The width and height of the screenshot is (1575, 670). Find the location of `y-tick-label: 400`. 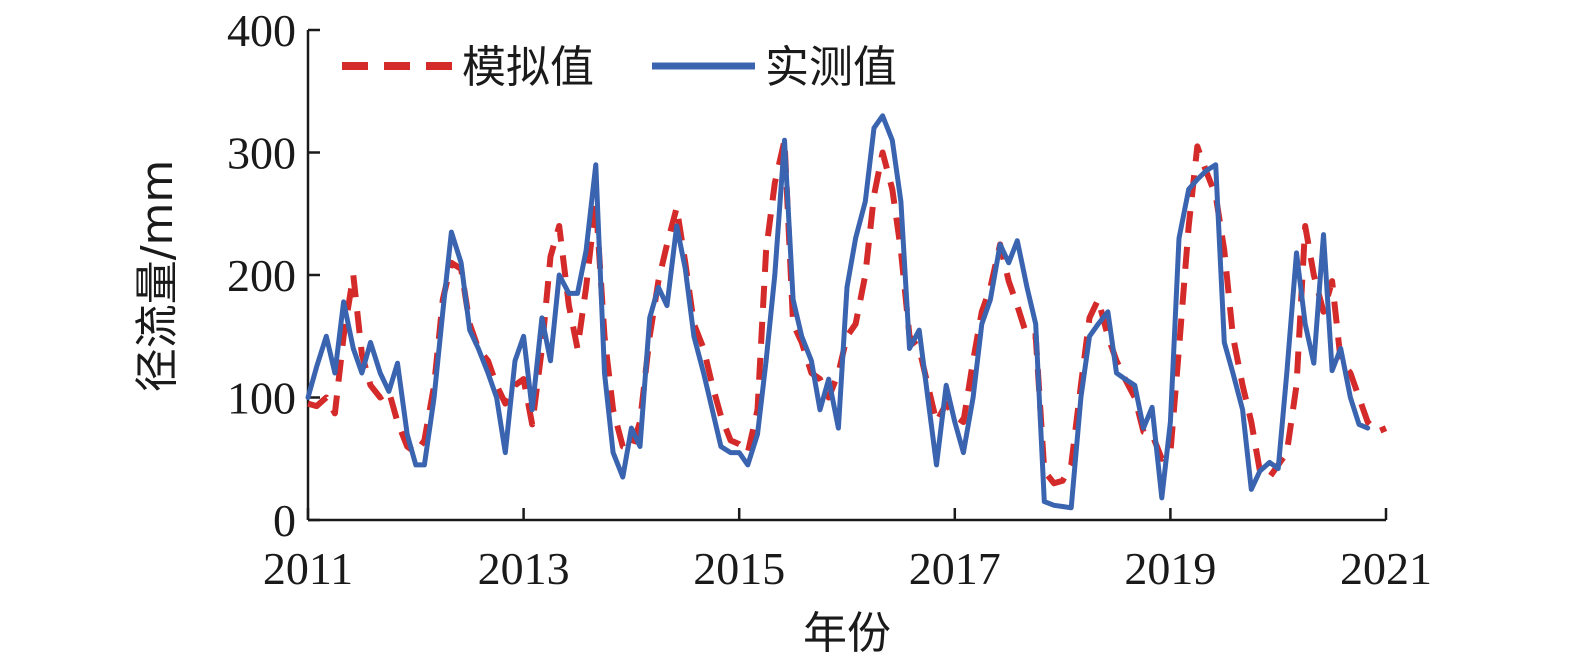

y-tick-label: 400 is located at coordinates (261, 30).